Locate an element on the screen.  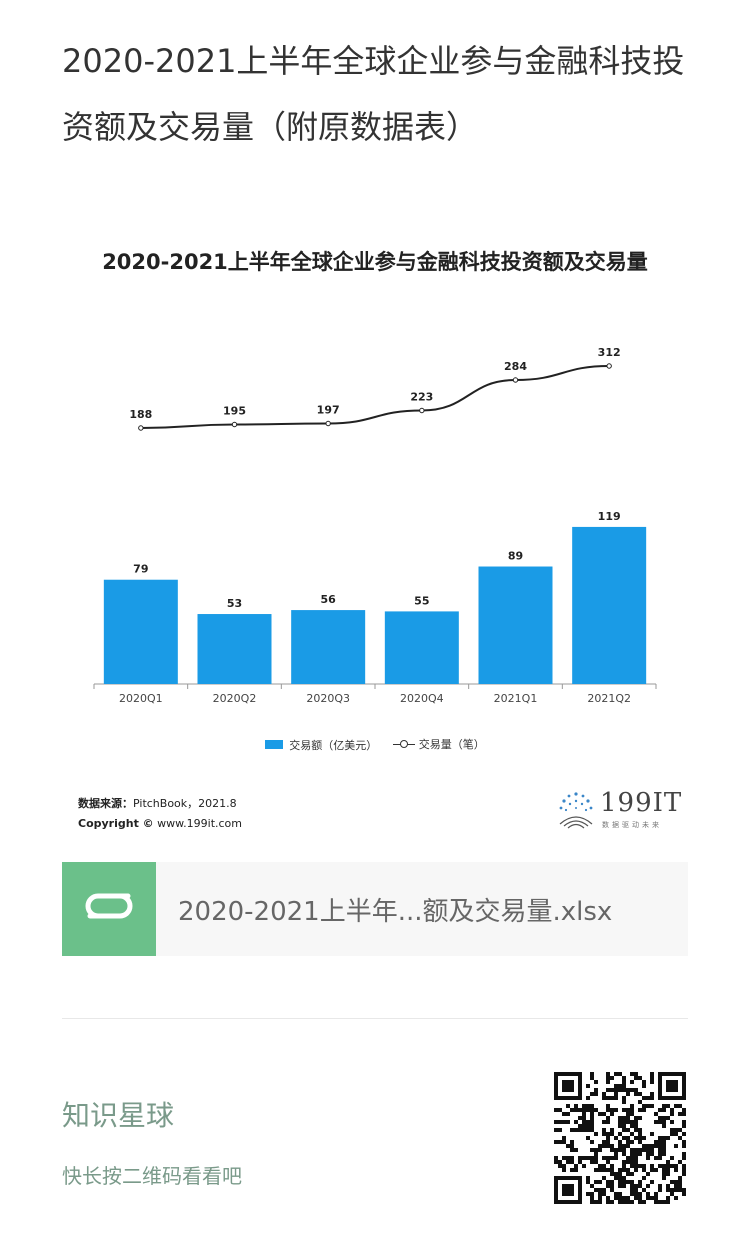
copyright-text: www.199it.com is located at coordinates (197, 823).